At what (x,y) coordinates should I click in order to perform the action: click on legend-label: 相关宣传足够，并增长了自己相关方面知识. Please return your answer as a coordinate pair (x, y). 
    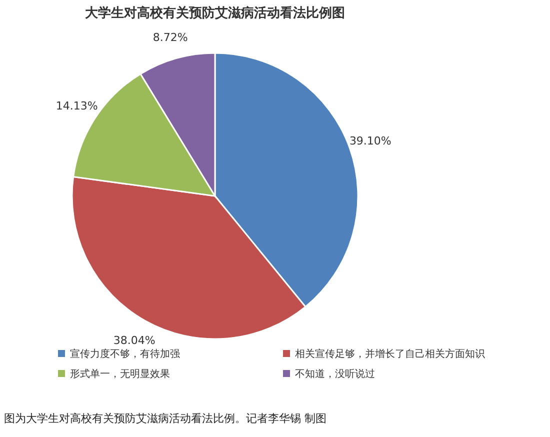
    Looking at the image, I should click on (390, 354).